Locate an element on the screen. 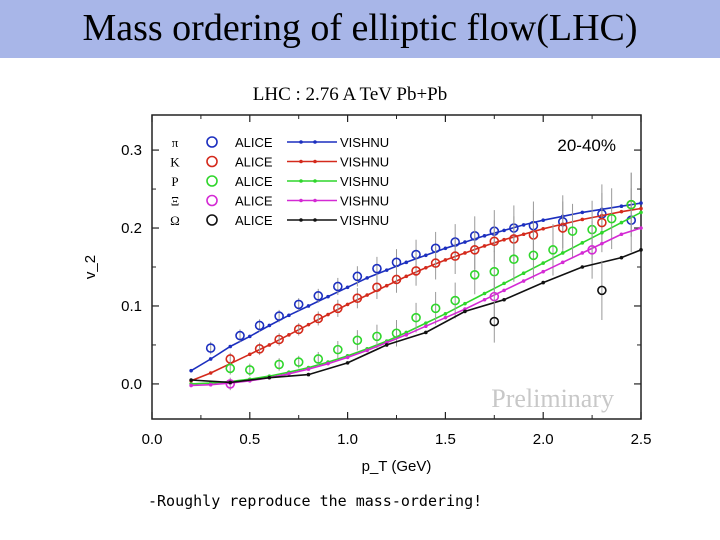 The width and height of the screenshot is (720, 540). x-tick-label: 2.5 is located at coordinates (641, 439).